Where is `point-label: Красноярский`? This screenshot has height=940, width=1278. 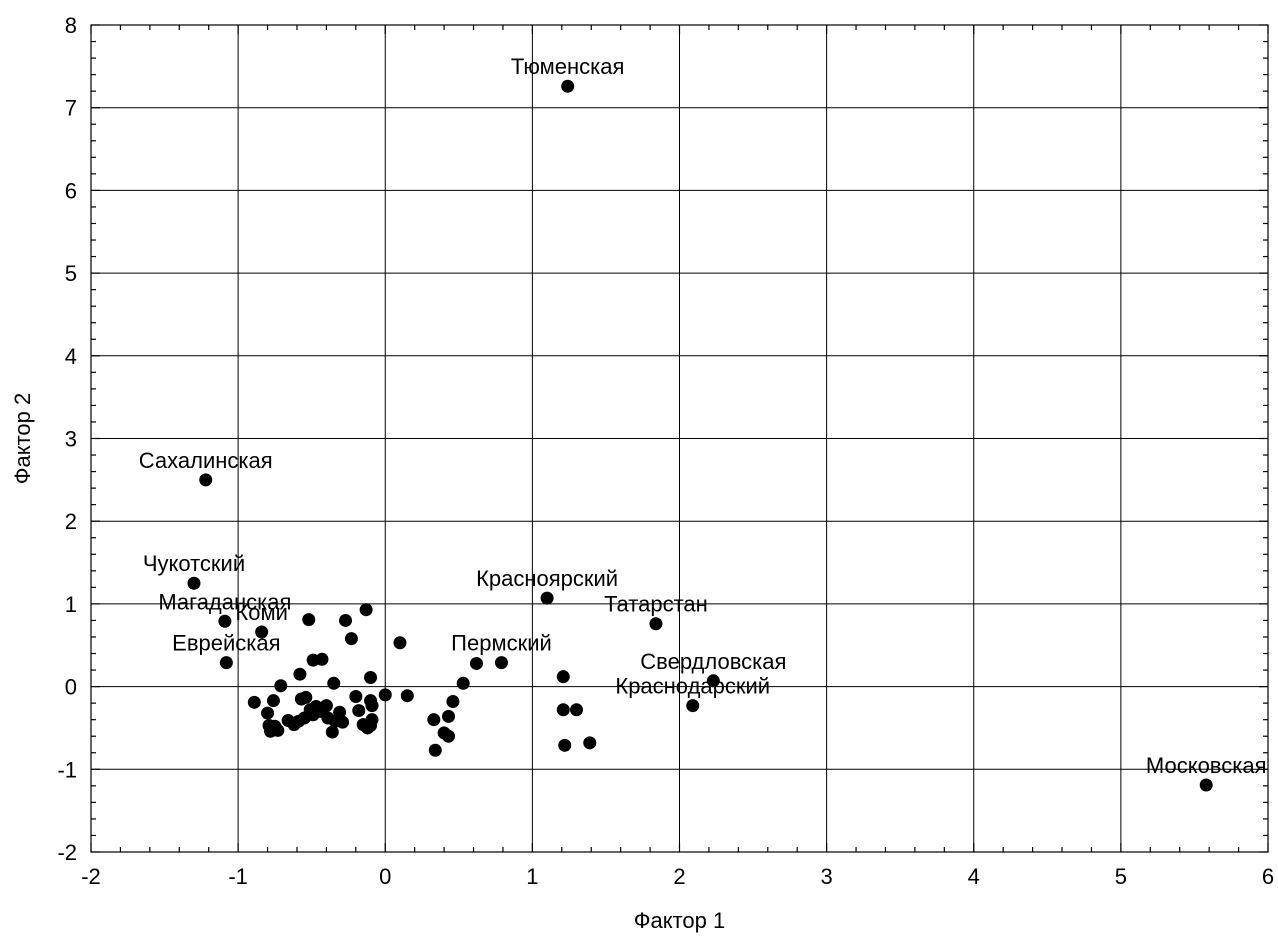 point-label: Красноярский is located at coordinates (547, 578).